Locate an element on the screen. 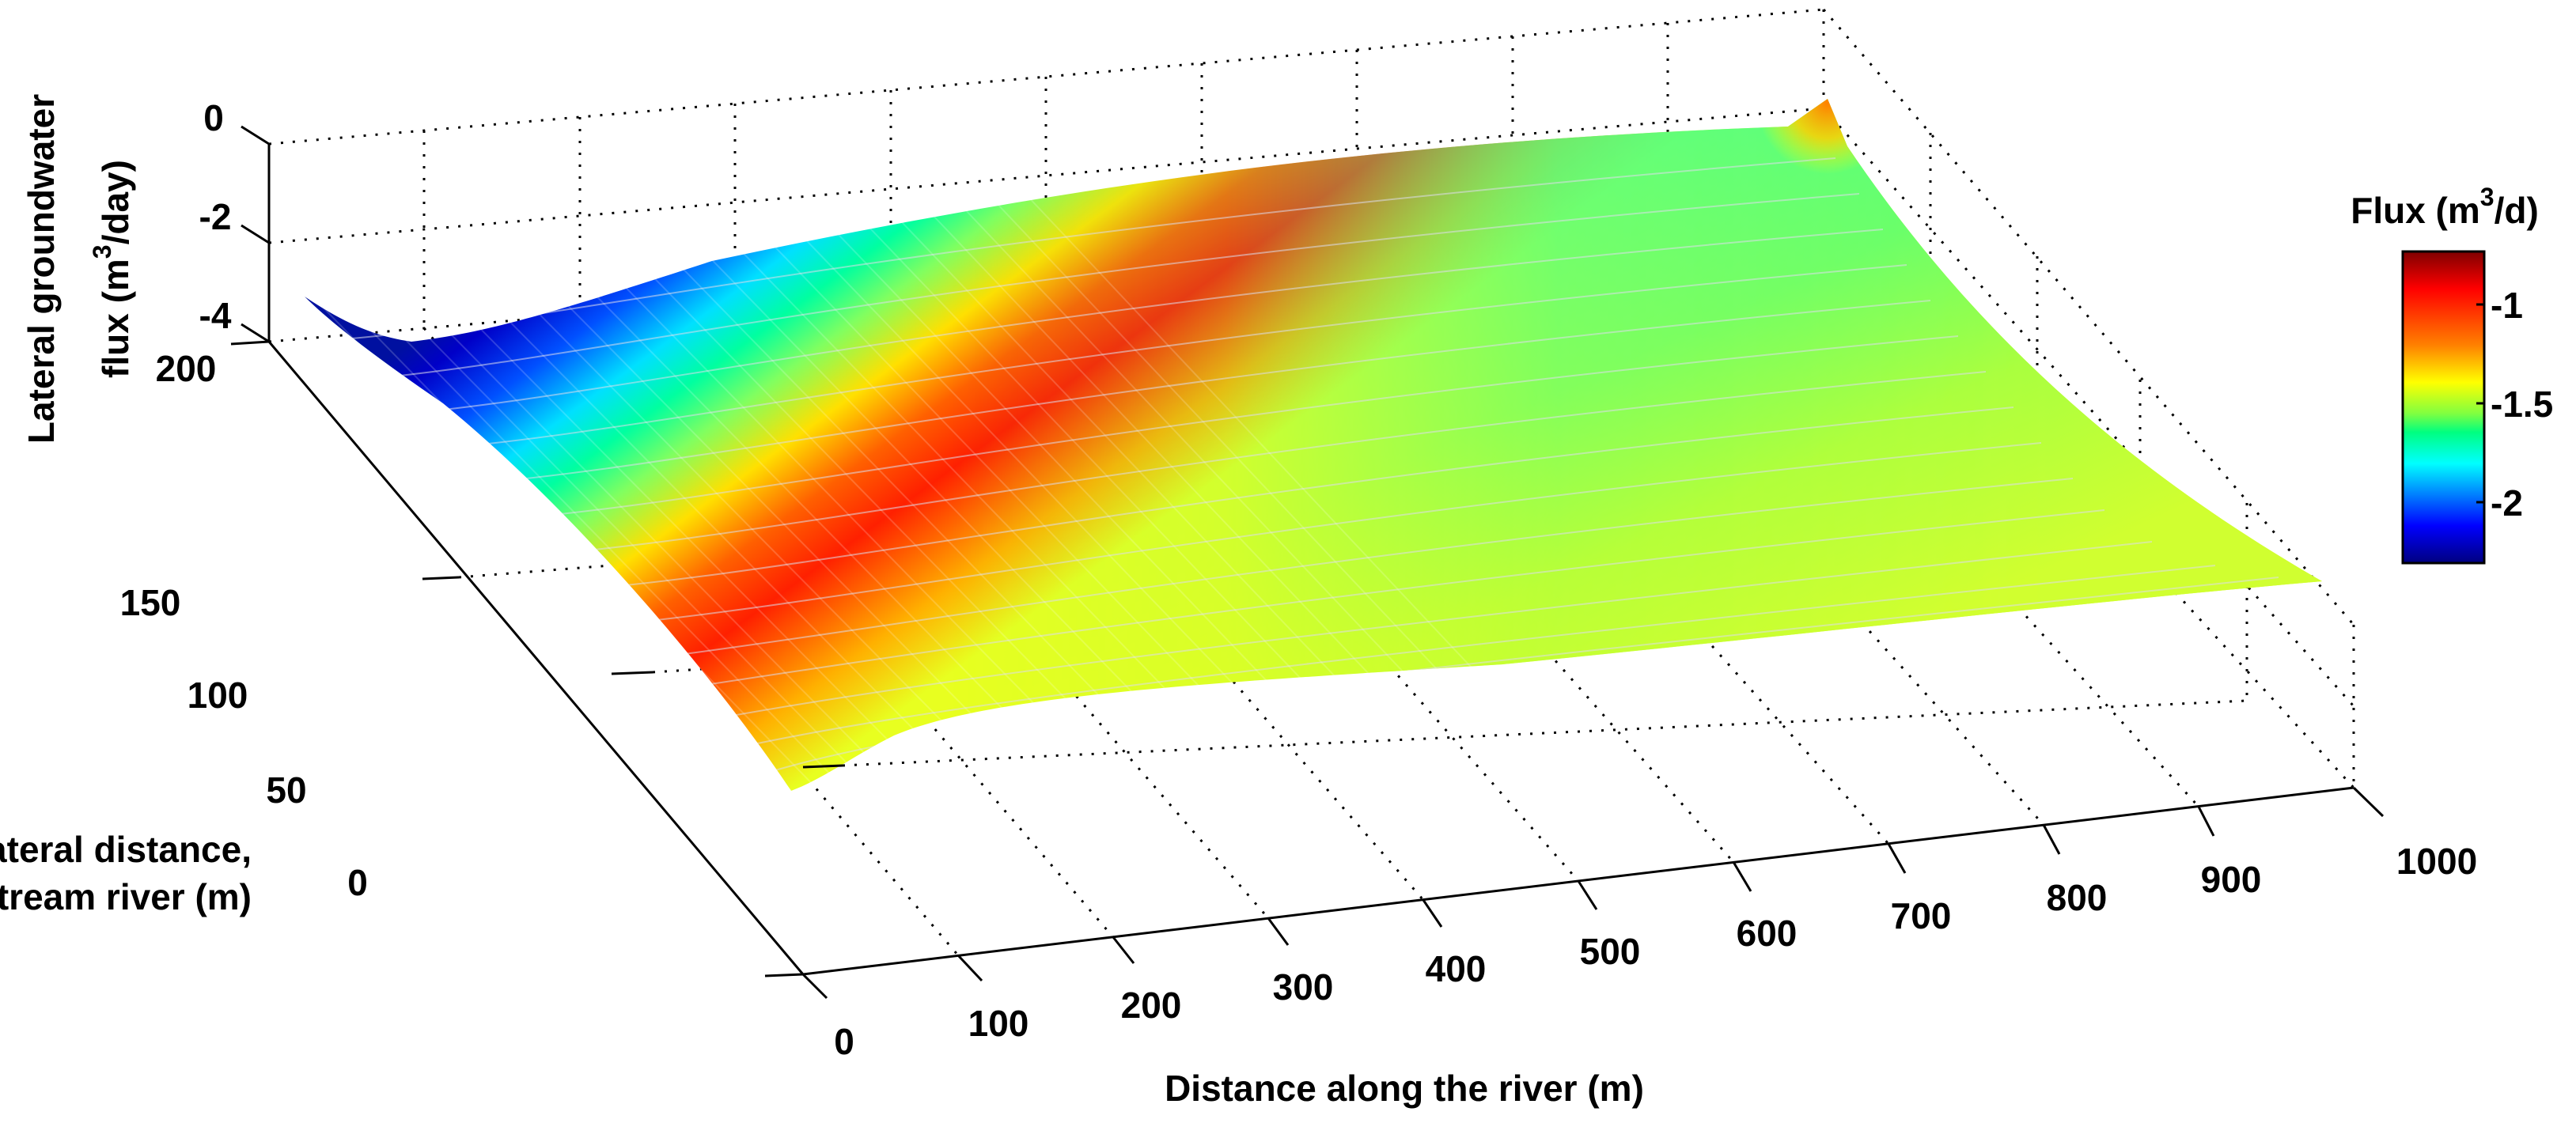  z-tick-minus2: -2 is located at coordinates (215, 216).